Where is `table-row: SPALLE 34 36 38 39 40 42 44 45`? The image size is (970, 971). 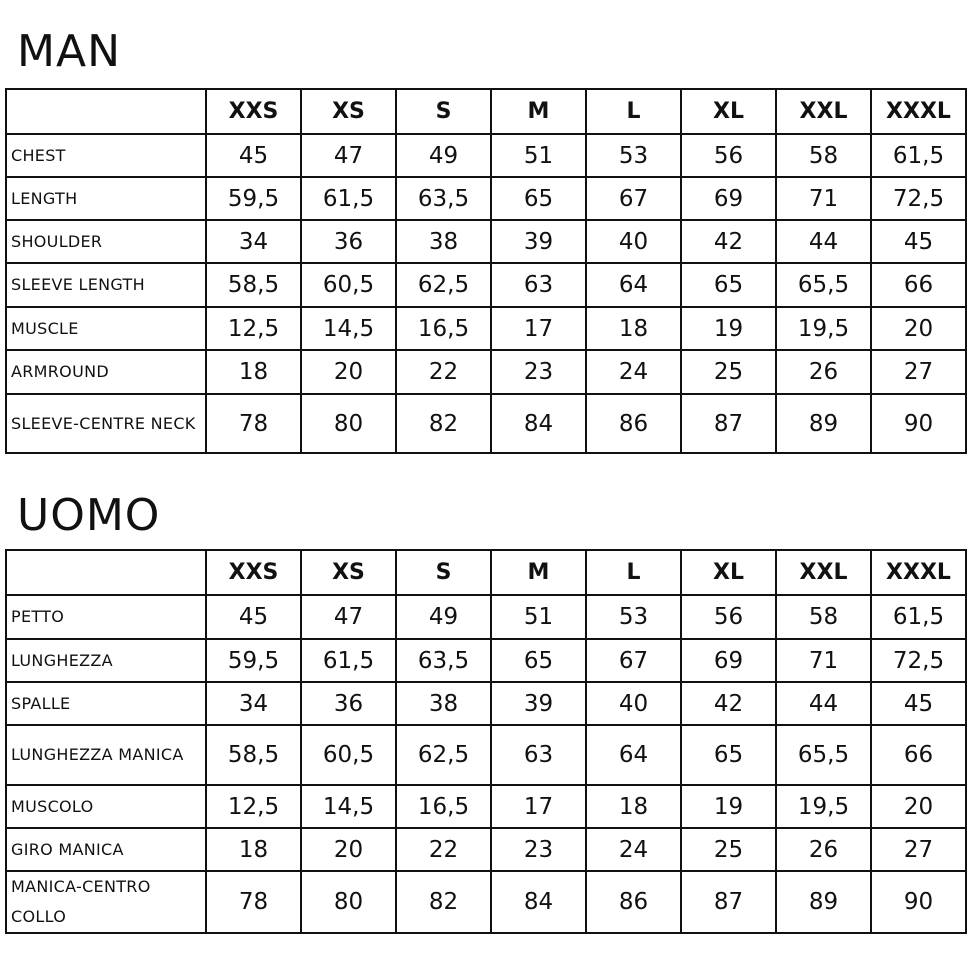
table-row: SPALLE 34 36 38 39 40 42 44 45 is located at coordinates (486, 703).